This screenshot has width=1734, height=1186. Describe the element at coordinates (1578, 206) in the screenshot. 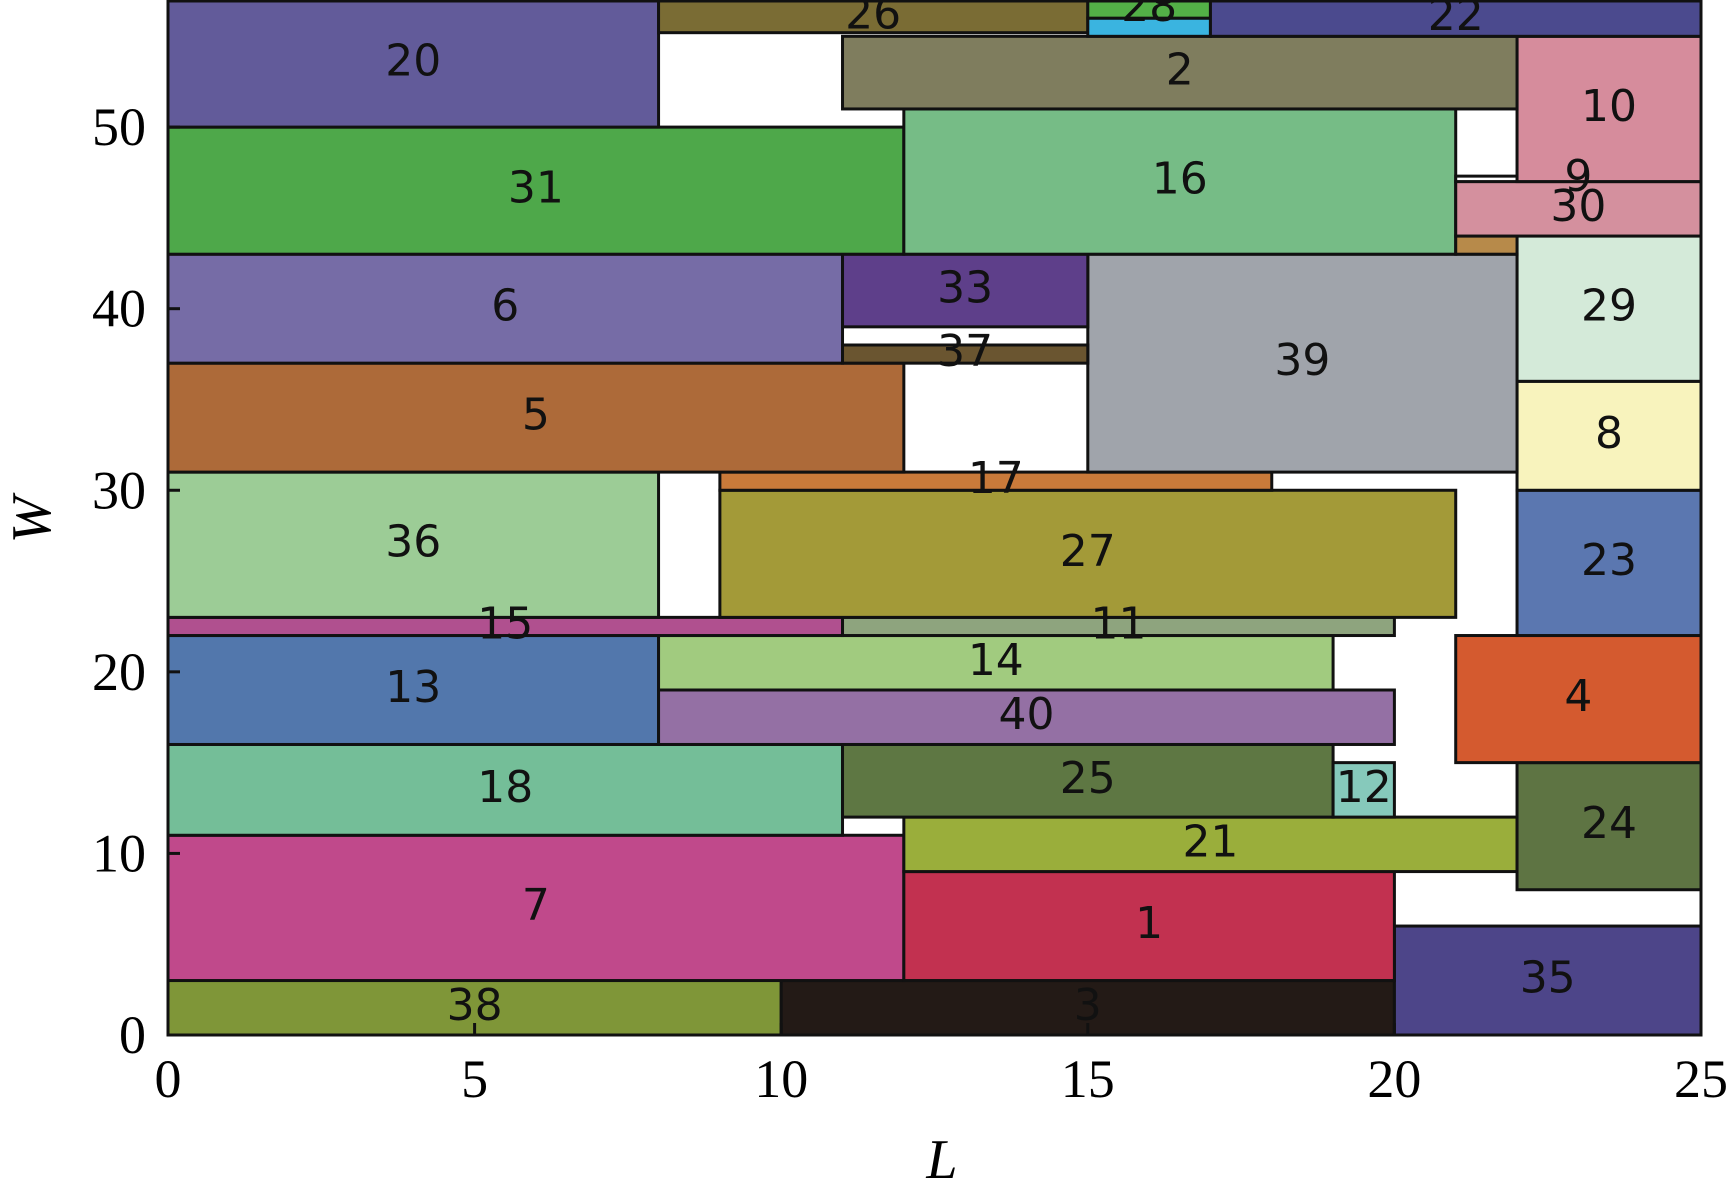

I see `rect-label: 30` at that location.